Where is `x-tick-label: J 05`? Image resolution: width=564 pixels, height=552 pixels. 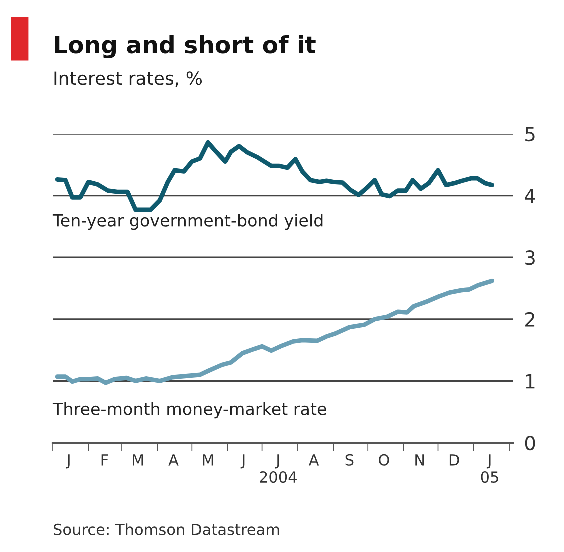
x-tick-label: J 05 is located at coordinates (489, 469).